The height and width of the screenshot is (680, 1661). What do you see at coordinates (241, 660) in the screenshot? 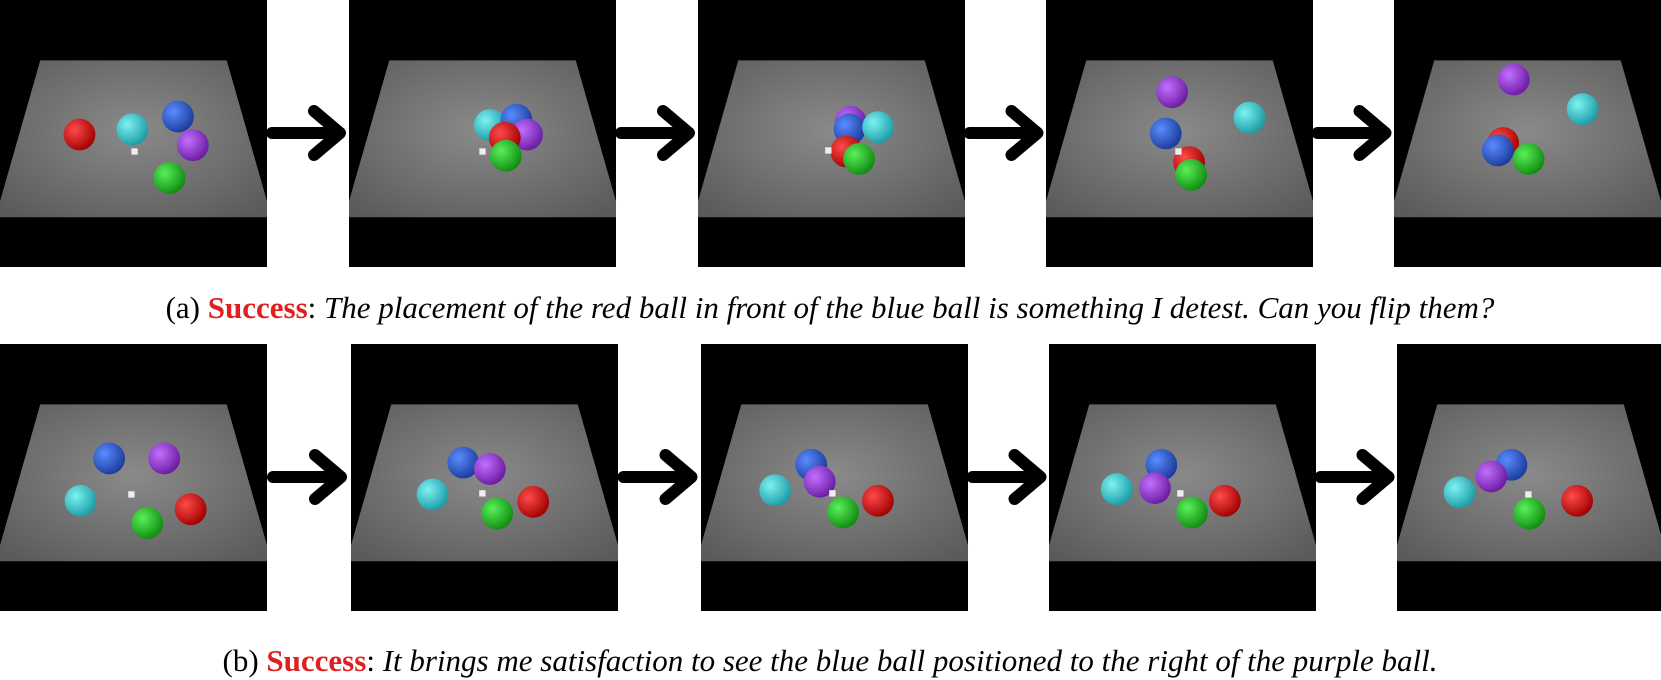
I see `caption-label: (b)` at bounding box center [241, 660].